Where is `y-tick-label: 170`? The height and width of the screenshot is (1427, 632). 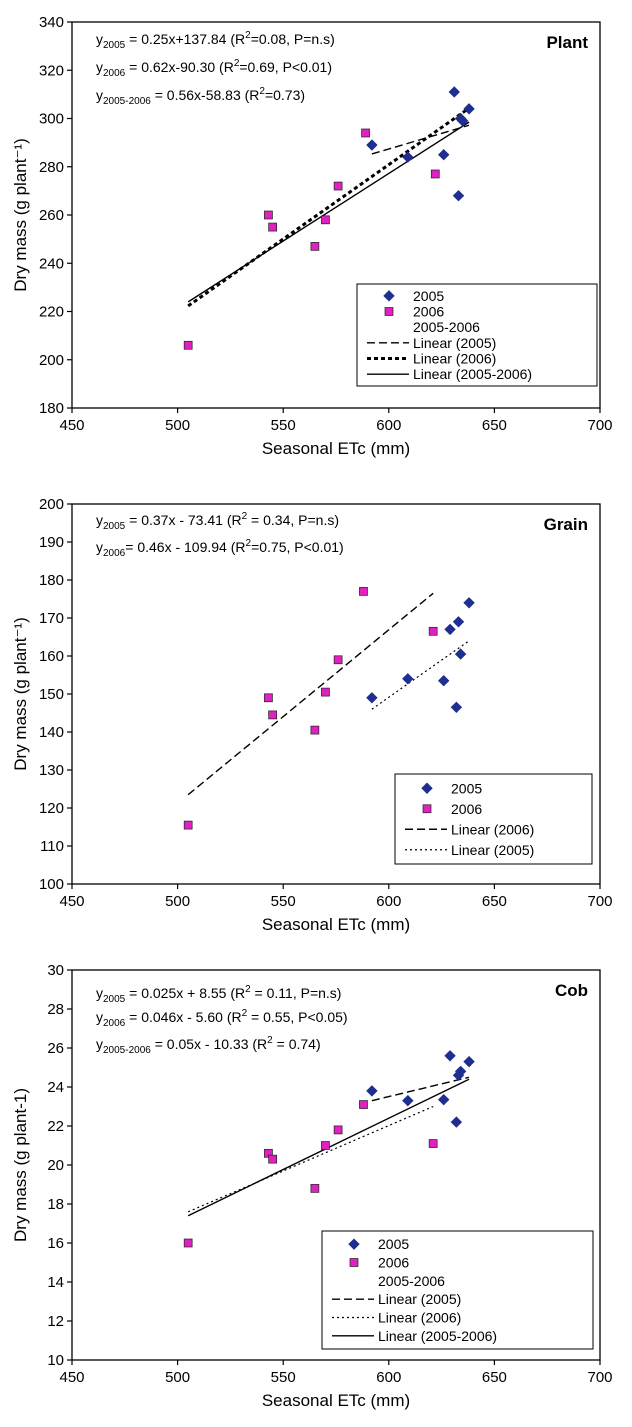 y-tick-label: 170 is located at coordinates (51, 618).